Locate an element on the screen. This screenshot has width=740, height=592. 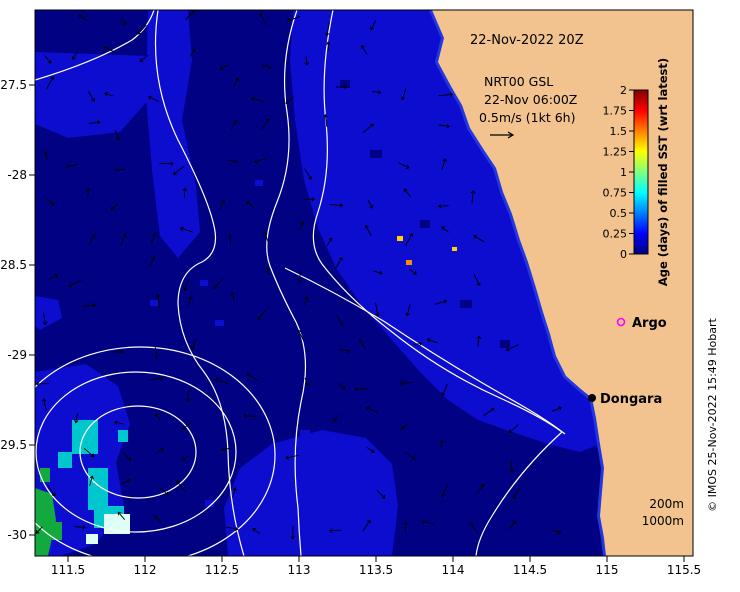
colorbar-tick-label: 0.75 is located at coordinates (615, 193).